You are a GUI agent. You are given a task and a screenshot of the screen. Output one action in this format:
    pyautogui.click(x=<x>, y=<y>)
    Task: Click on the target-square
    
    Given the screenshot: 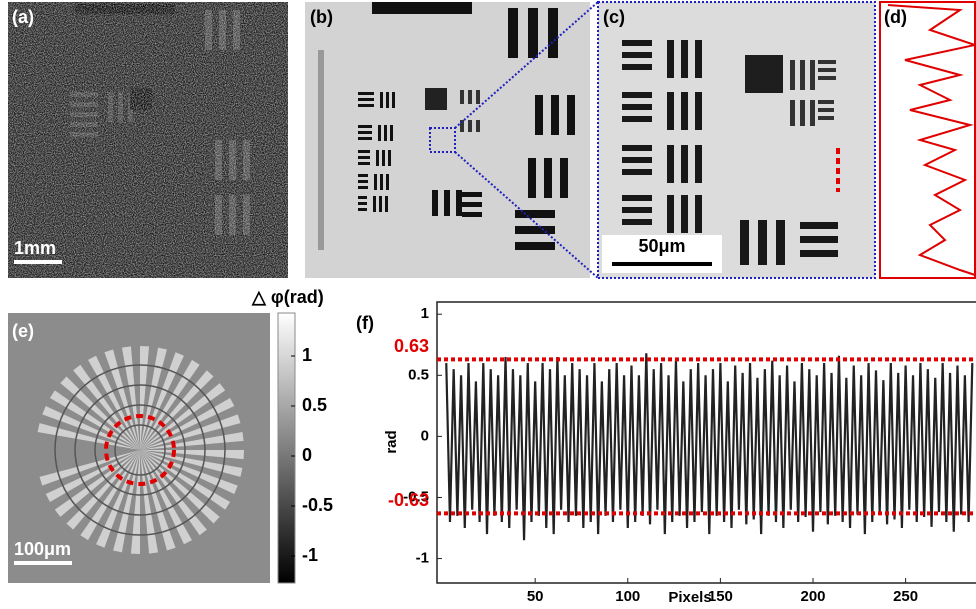 What is the action you would take?
    pyautogui.click(x=764, y=74)
    